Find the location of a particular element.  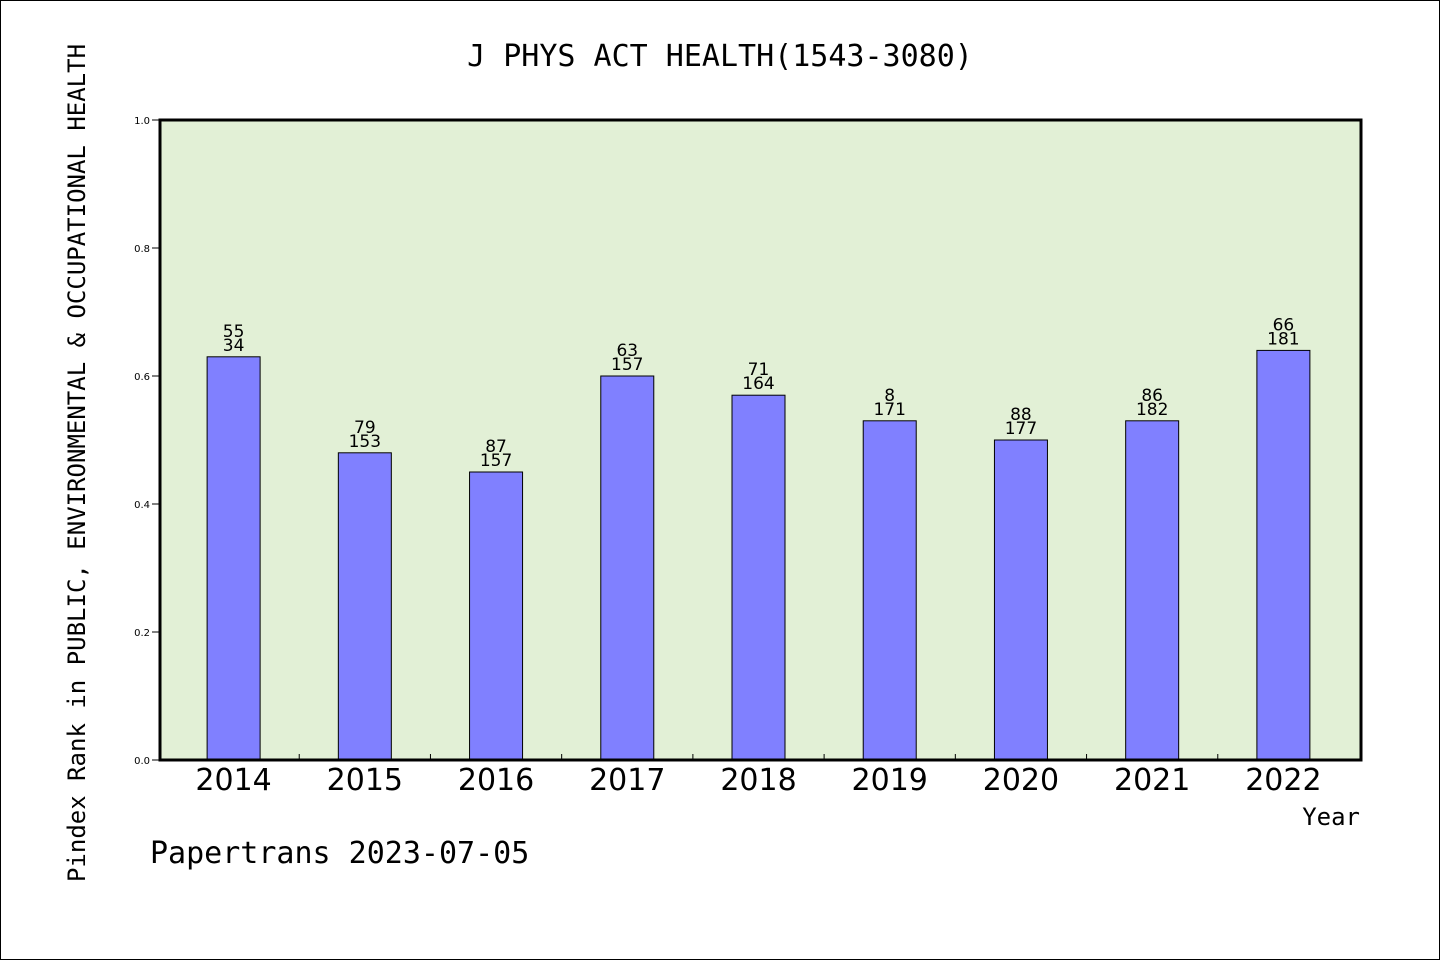

bar-total-label: 153 is located at coordinates (365, 442).